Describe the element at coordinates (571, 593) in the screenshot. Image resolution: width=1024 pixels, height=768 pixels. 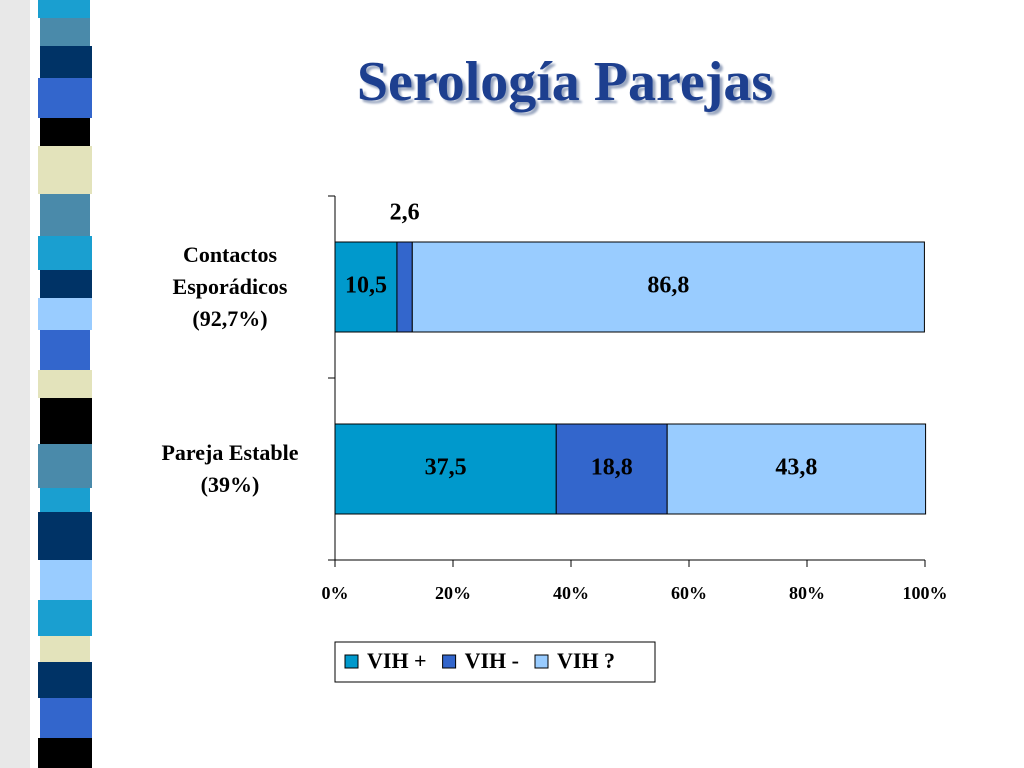
I see `x-tick-label: 40%` at that location.